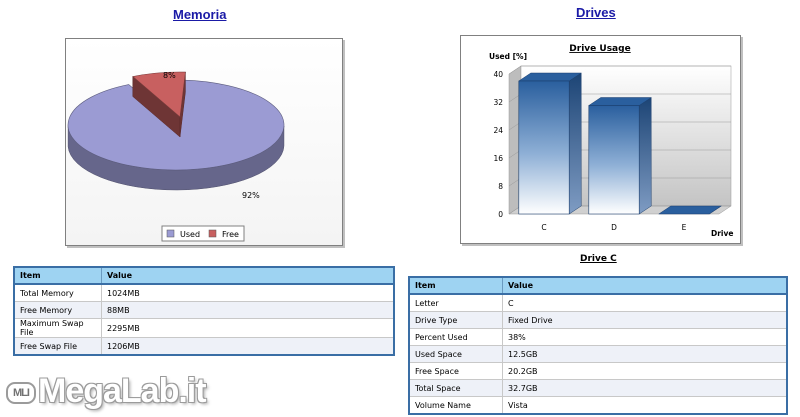  What do you see at coordinates (248, 293) in the screenshot?
I see `cell-value: 1024MB` at bounding box center [248, 293].